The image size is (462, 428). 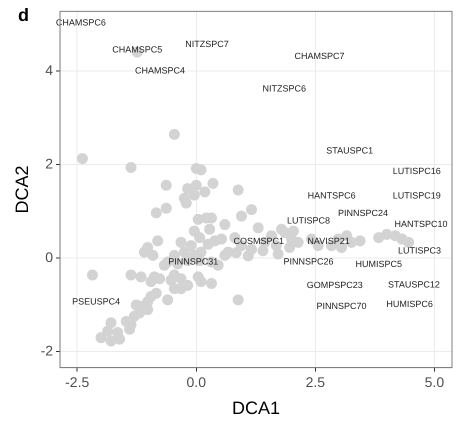 What do you see at coordinates (77, 382) in the screenshot?
I see `x-tick-label: -2.5` at bounding box center [77, 382].